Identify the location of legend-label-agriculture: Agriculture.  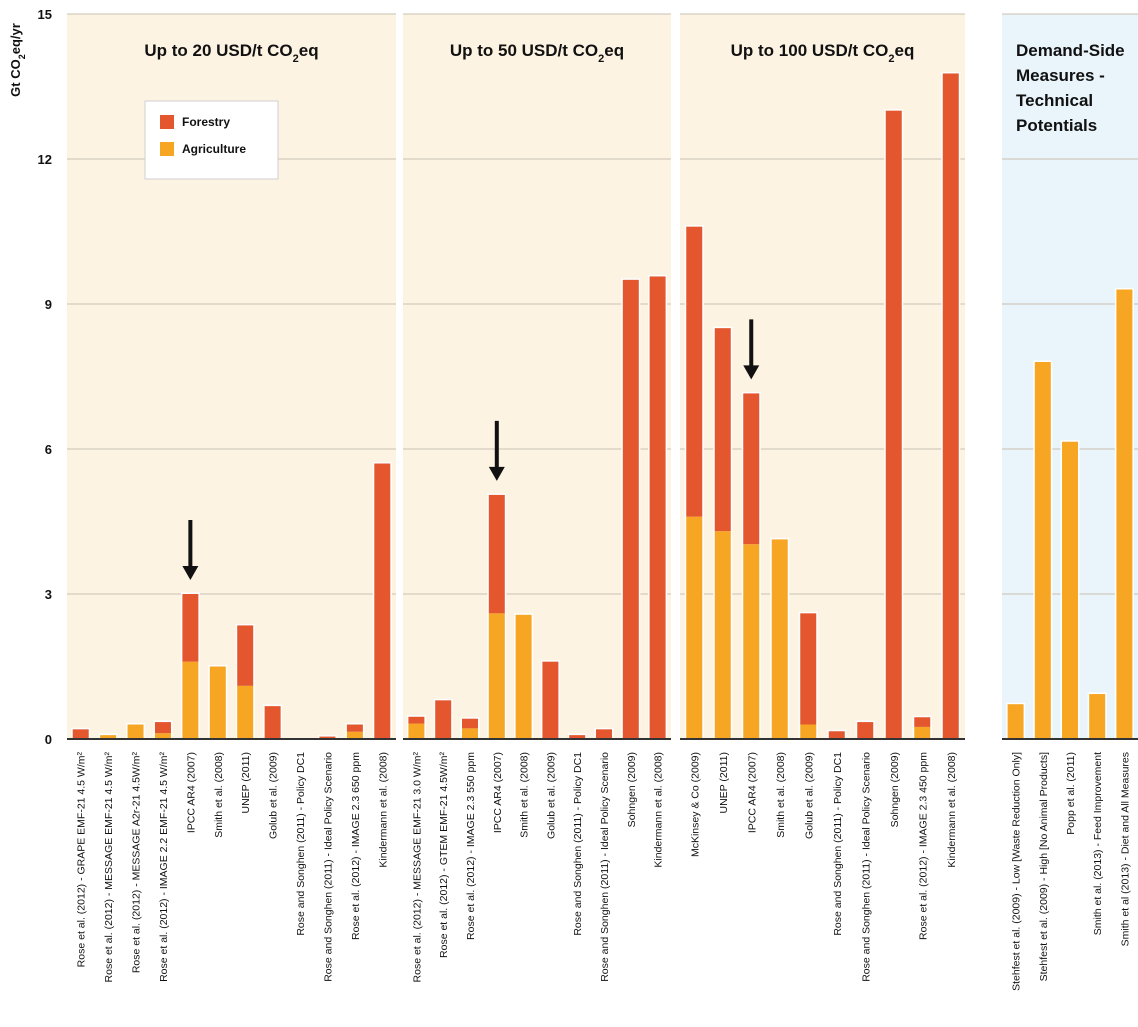
(214, 149).